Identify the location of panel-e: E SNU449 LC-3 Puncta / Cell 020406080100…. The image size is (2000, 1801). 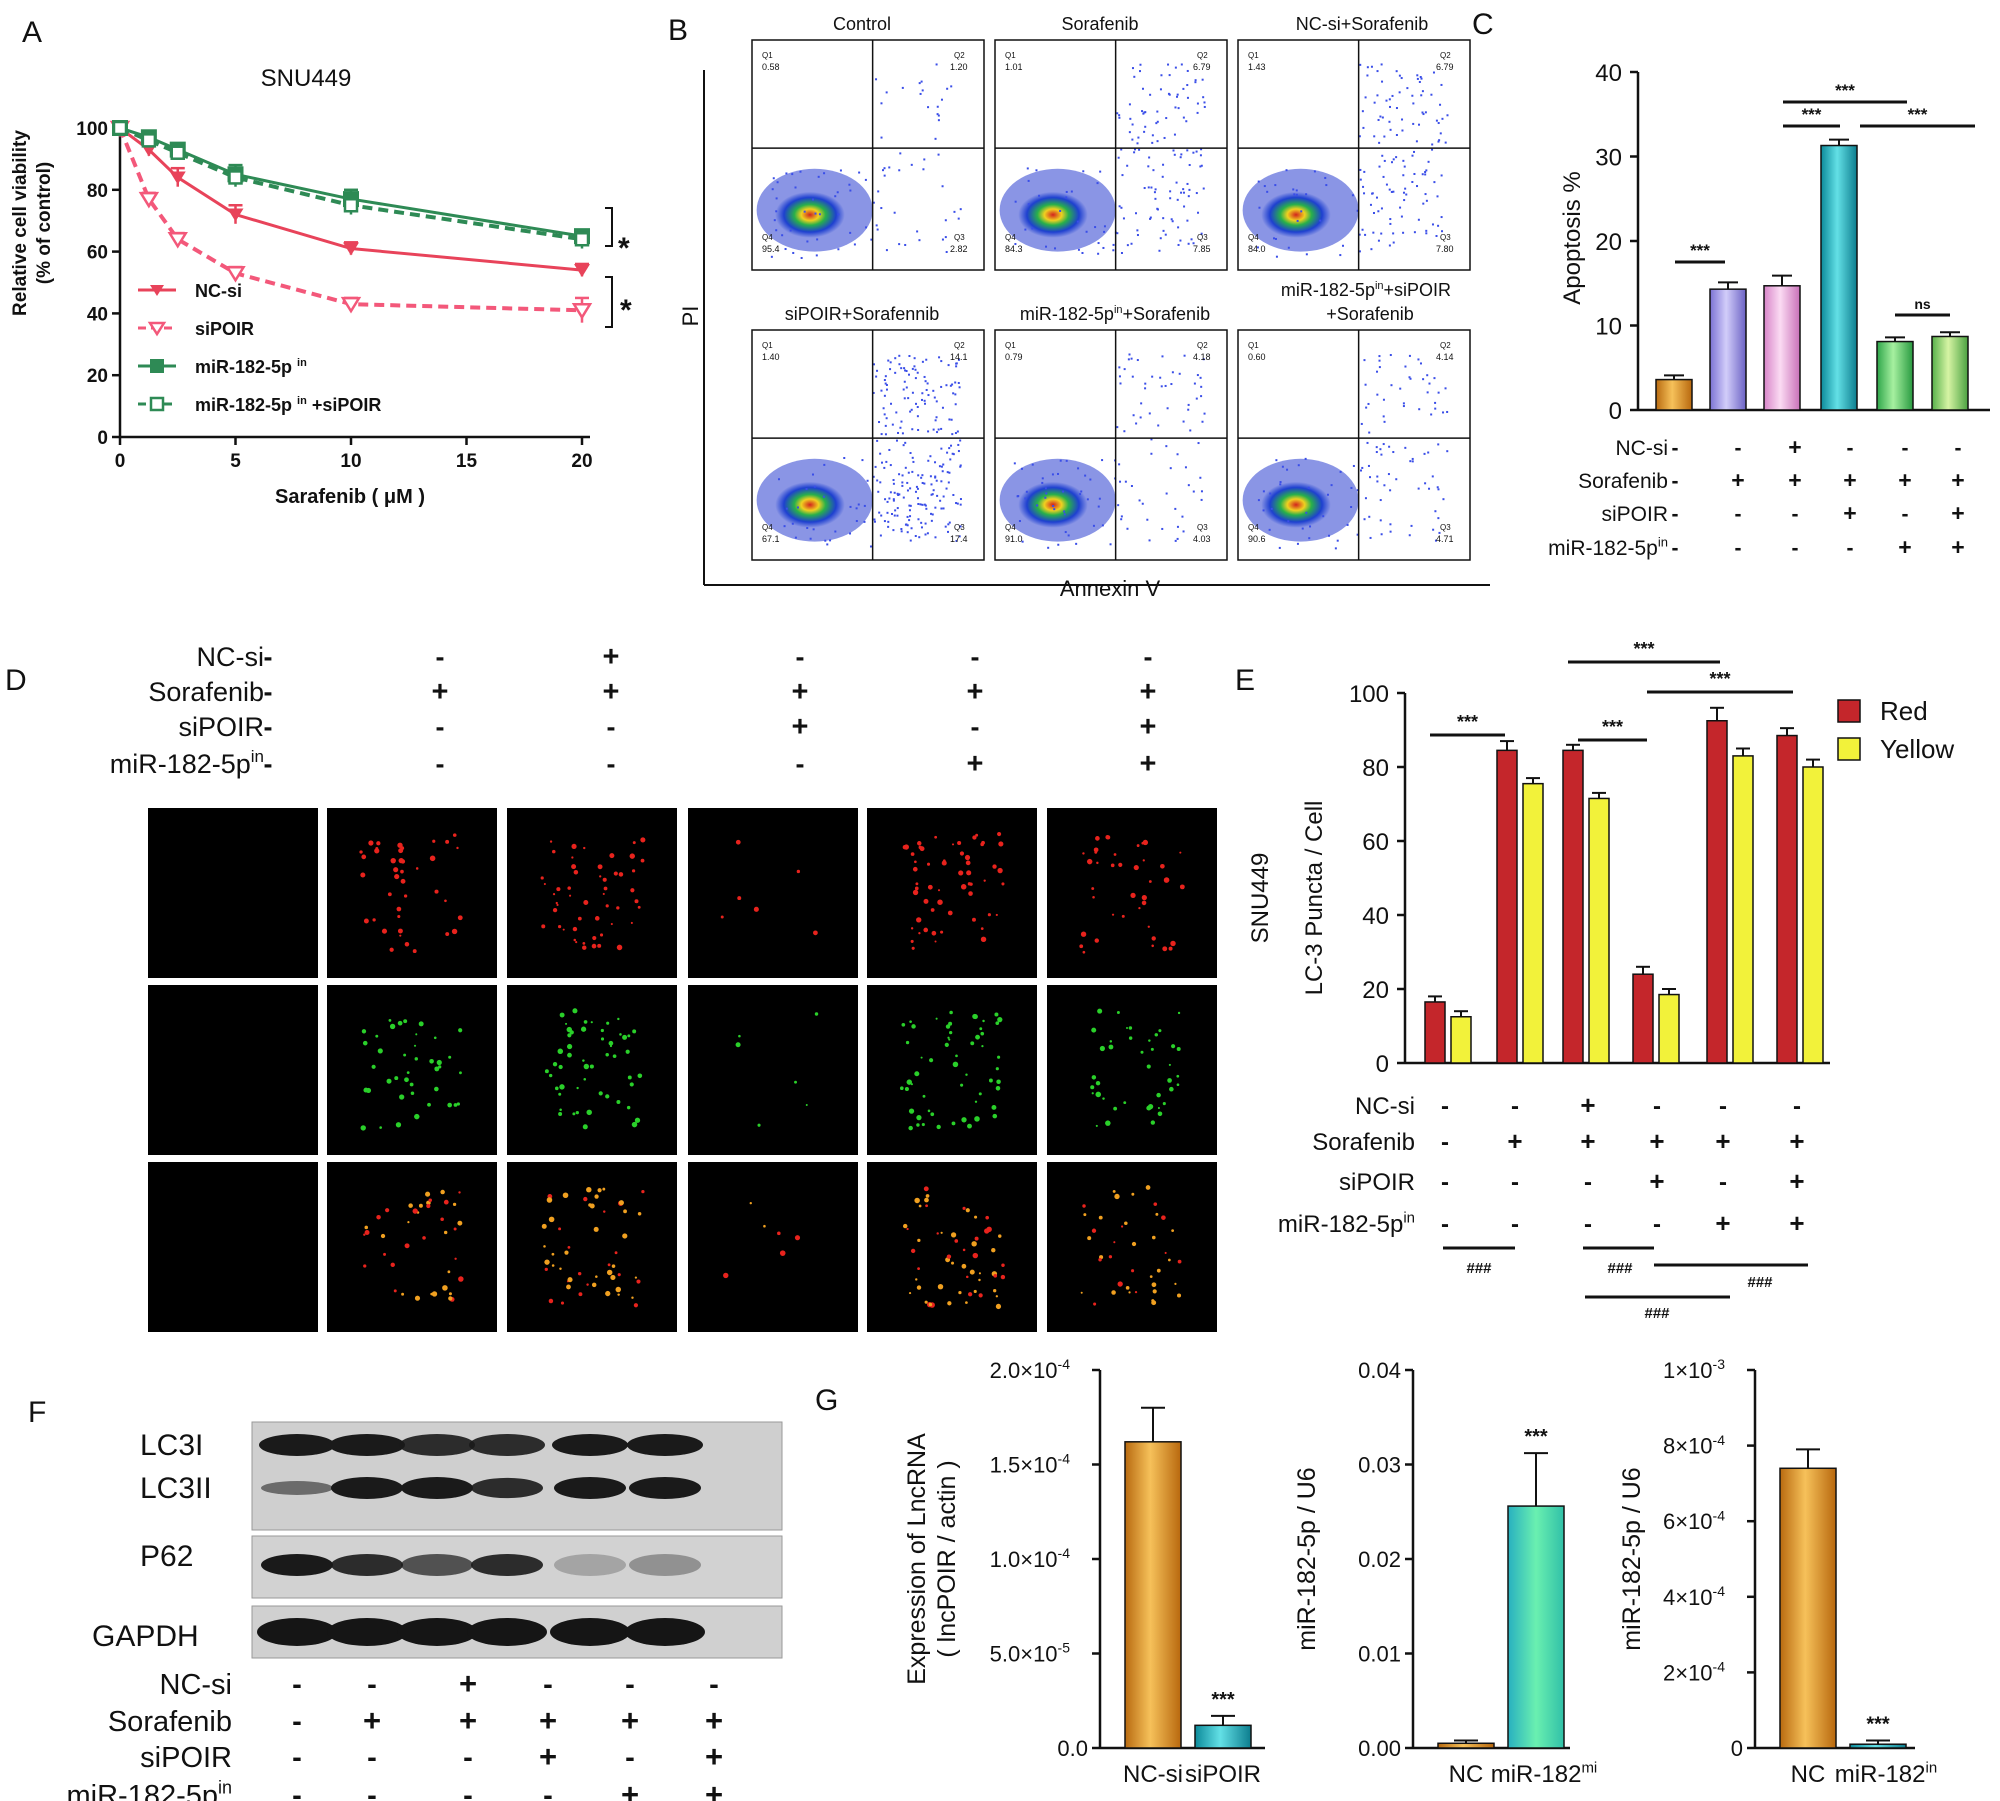
(1594, 980).